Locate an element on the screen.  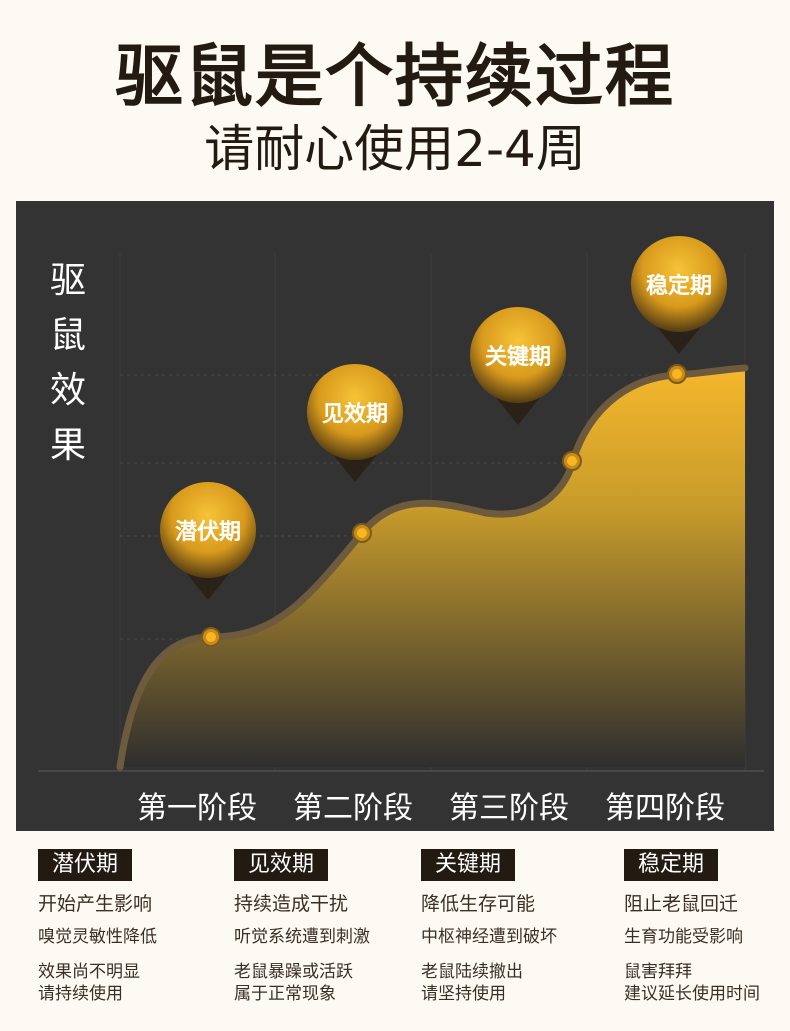
stage-tag: 关键期 is located at coordinates (468, 865).